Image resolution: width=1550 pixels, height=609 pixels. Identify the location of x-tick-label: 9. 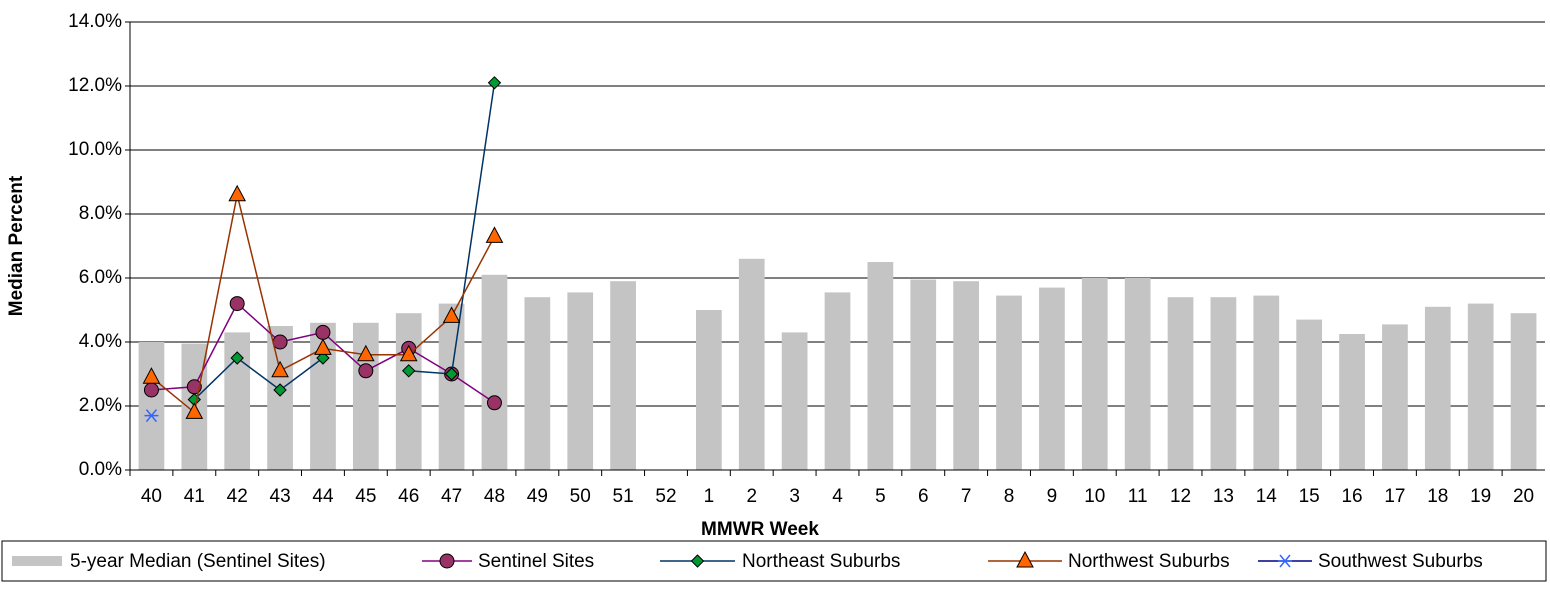
(1052, 496).